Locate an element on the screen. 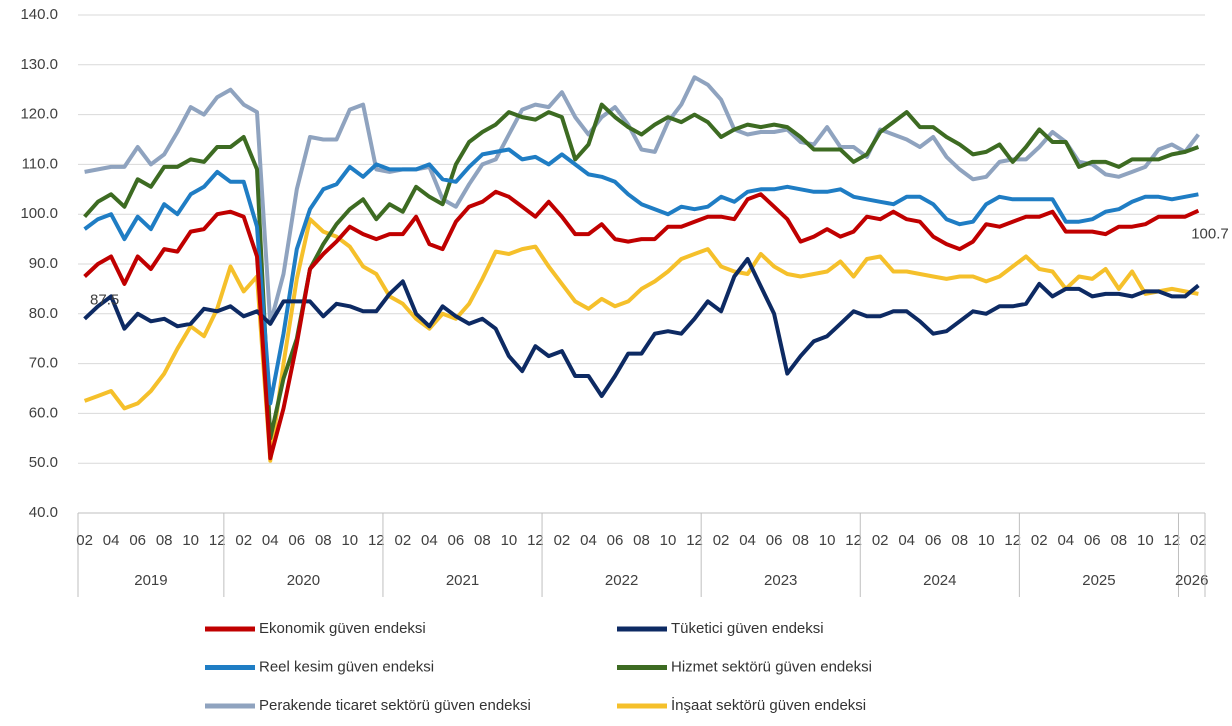  legend-label: Tüketici güven endeksi is located at coordinates (747, 628).